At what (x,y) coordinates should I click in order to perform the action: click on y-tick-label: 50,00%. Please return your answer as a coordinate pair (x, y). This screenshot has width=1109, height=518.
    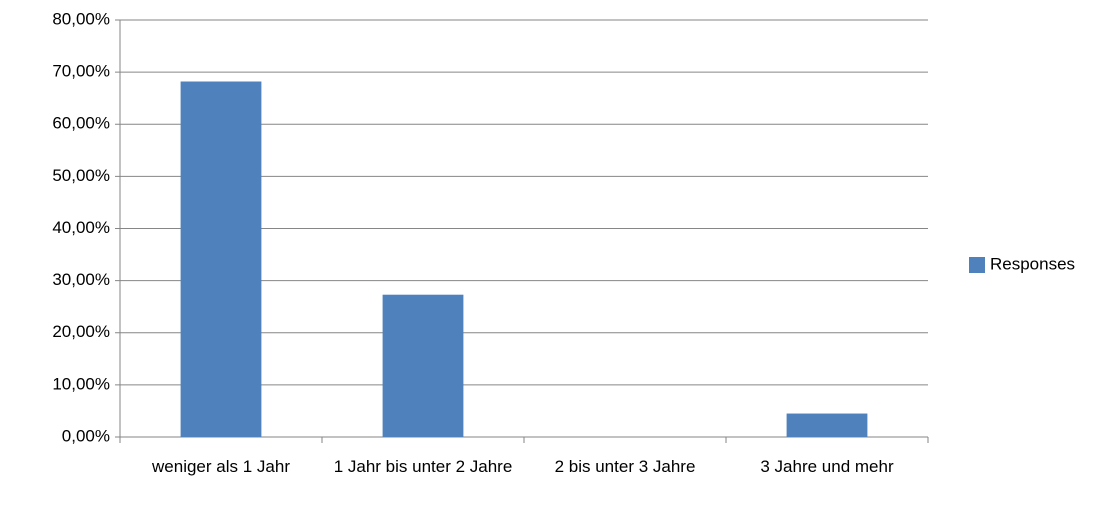
    Looking at the image, I should click on (81, 175).